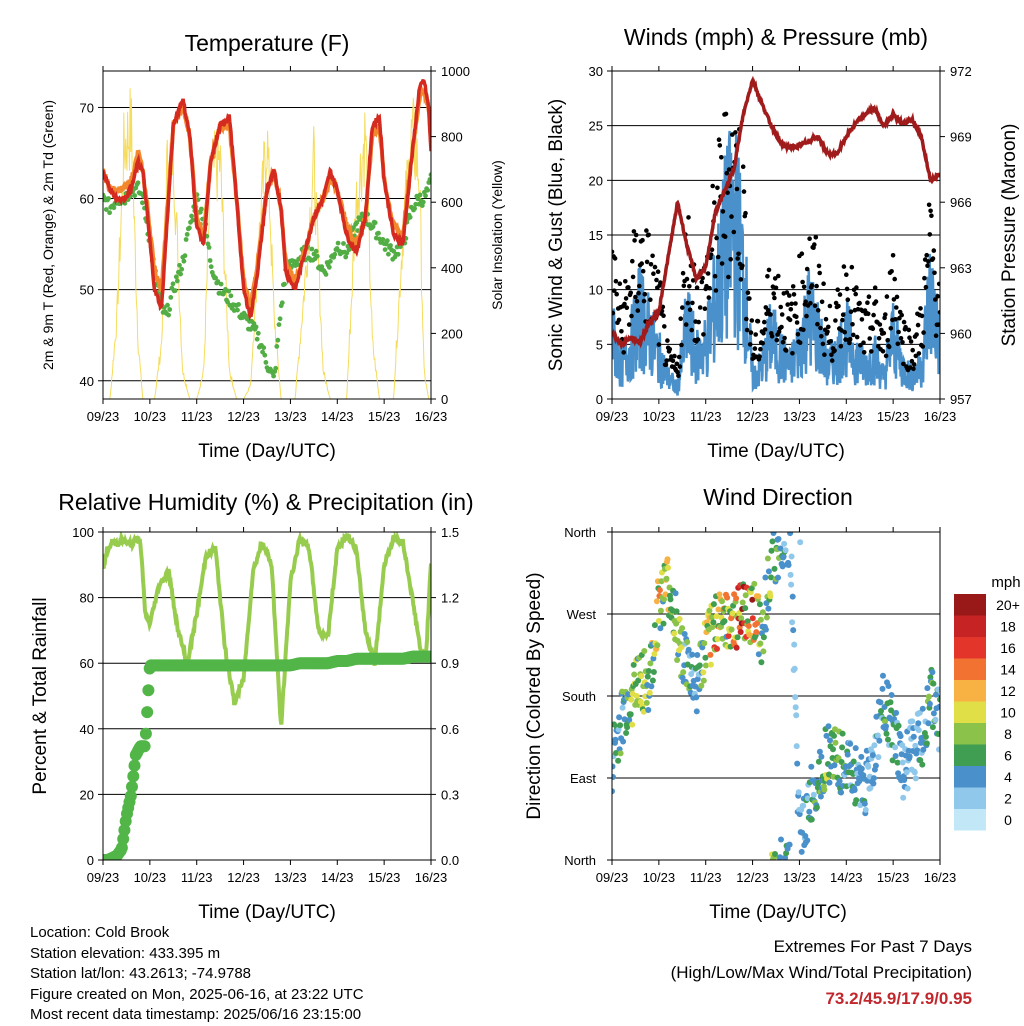 This screenshot has height=1026, width=1024. What do you see at coordinates (970, 605) in the screenshot?
I see `legend-swatch` at bounding box center [970, 605].